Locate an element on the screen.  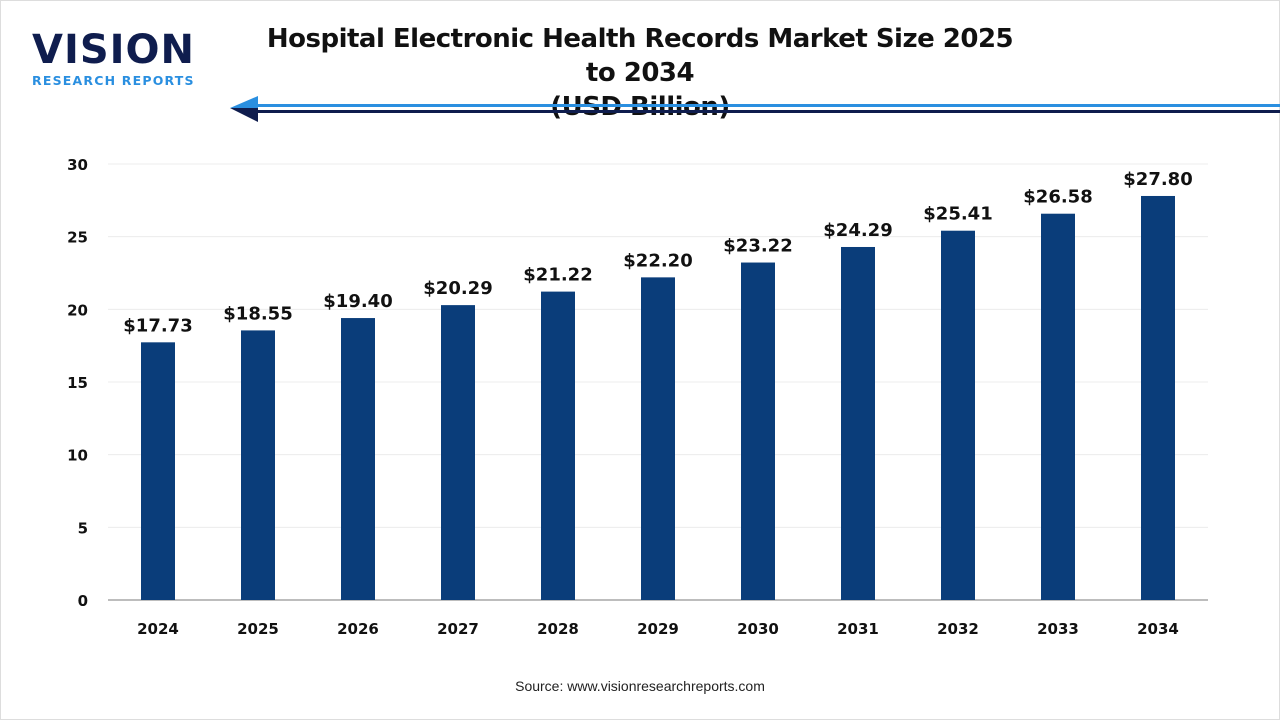
logo-word: VISION is located at coordinates (114, 50).